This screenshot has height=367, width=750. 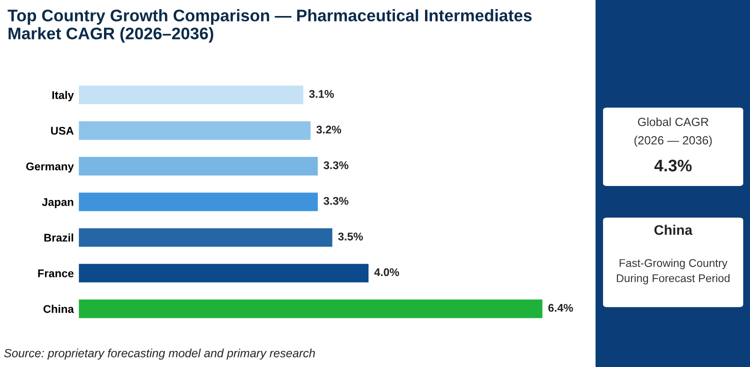 I want to click on data-label: 6.4%, so click(x=560, y=308).